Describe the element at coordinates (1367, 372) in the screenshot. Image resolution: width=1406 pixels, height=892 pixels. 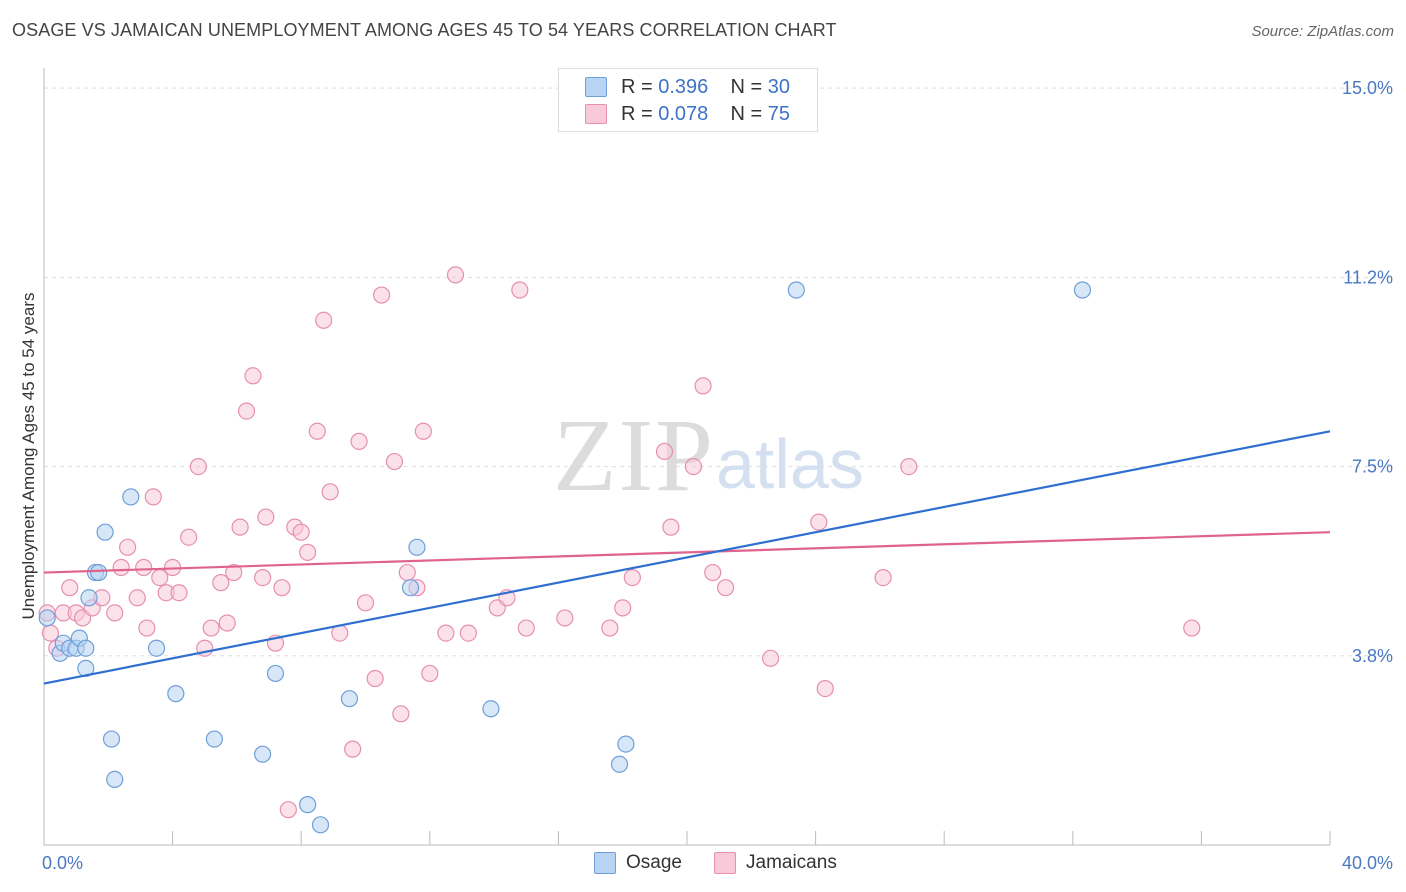
I see `y-tick-labels: 15.0% 11.2% 7.5% 3.8%` at that location.